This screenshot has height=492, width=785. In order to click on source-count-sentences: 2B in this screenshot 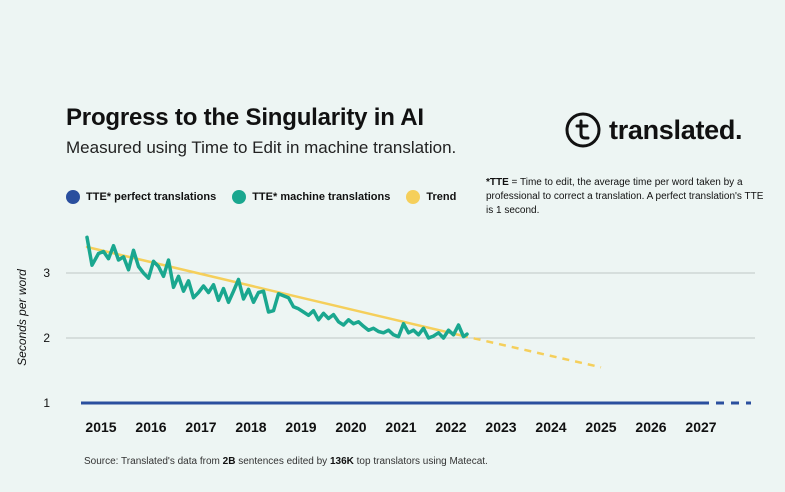, I will do `click(229, 461)`.